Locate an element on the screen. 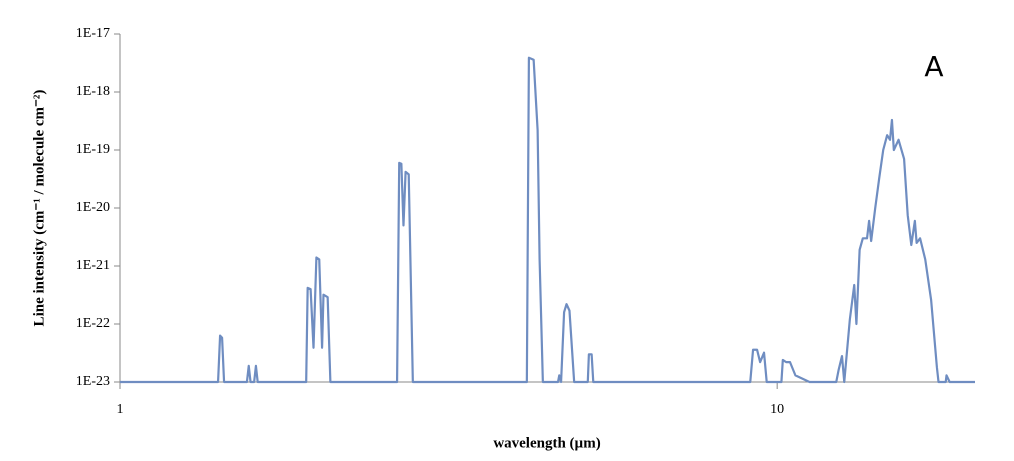 Image resolution: width=1014 pixels, height=461 pixels. y-axis-label: Line intensity (cm⁻¹ / molecule cm⁻²) is located at coordinates (39, 208).